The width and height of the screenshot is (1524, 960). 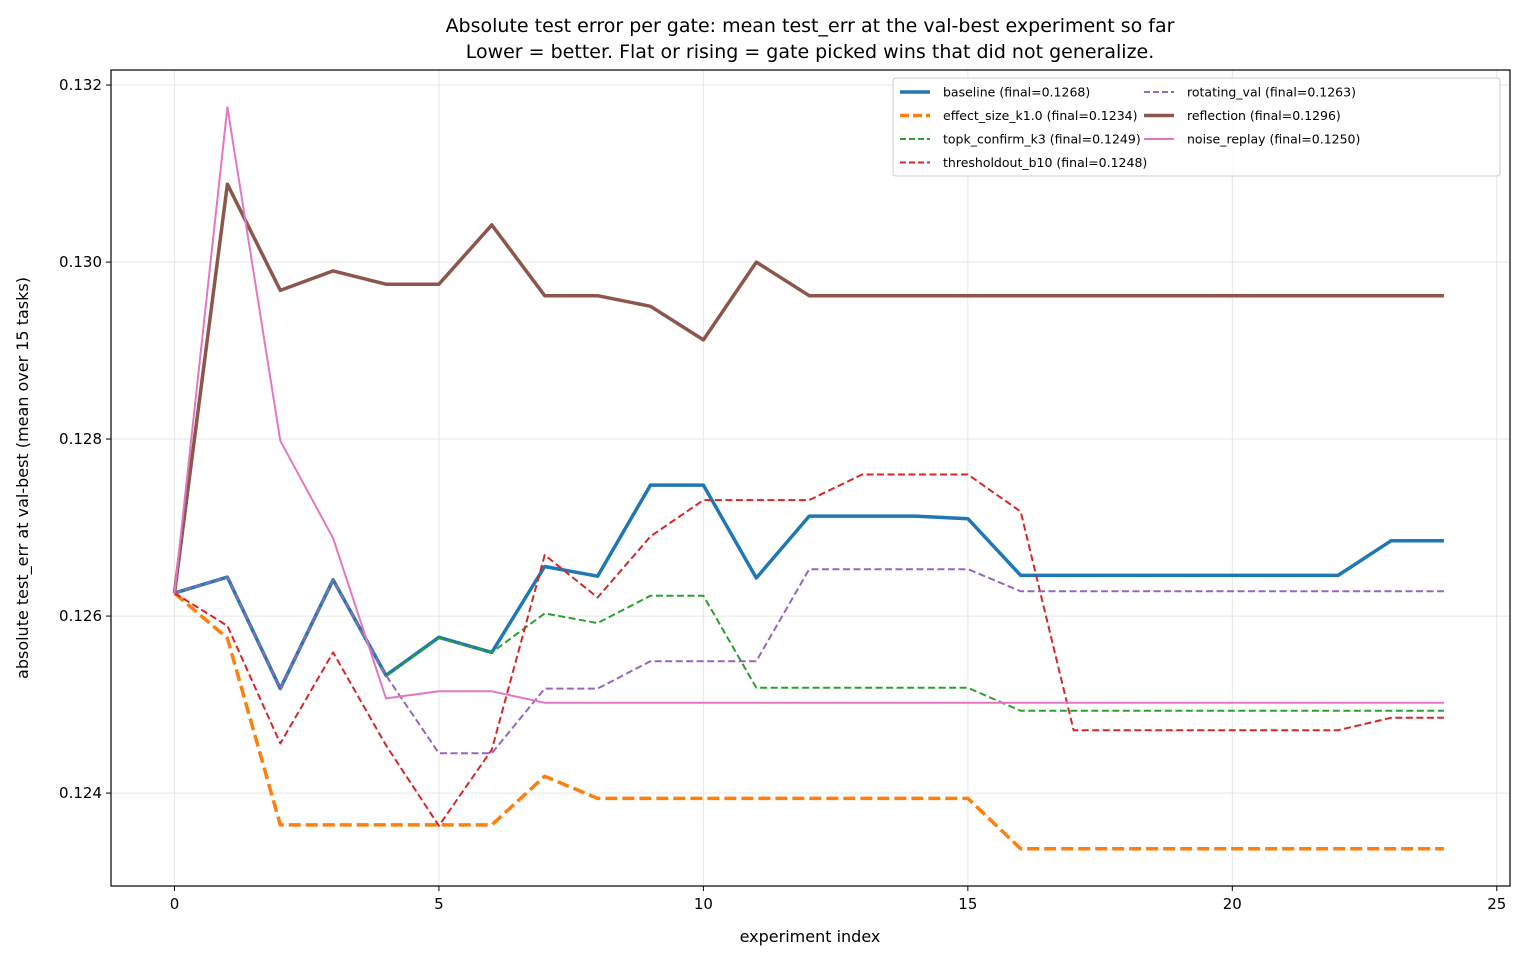 What do you see at coordinates (703, 904) in the screenshot?
I see `x-tick-label: 10` at bounding box center [703, 904].